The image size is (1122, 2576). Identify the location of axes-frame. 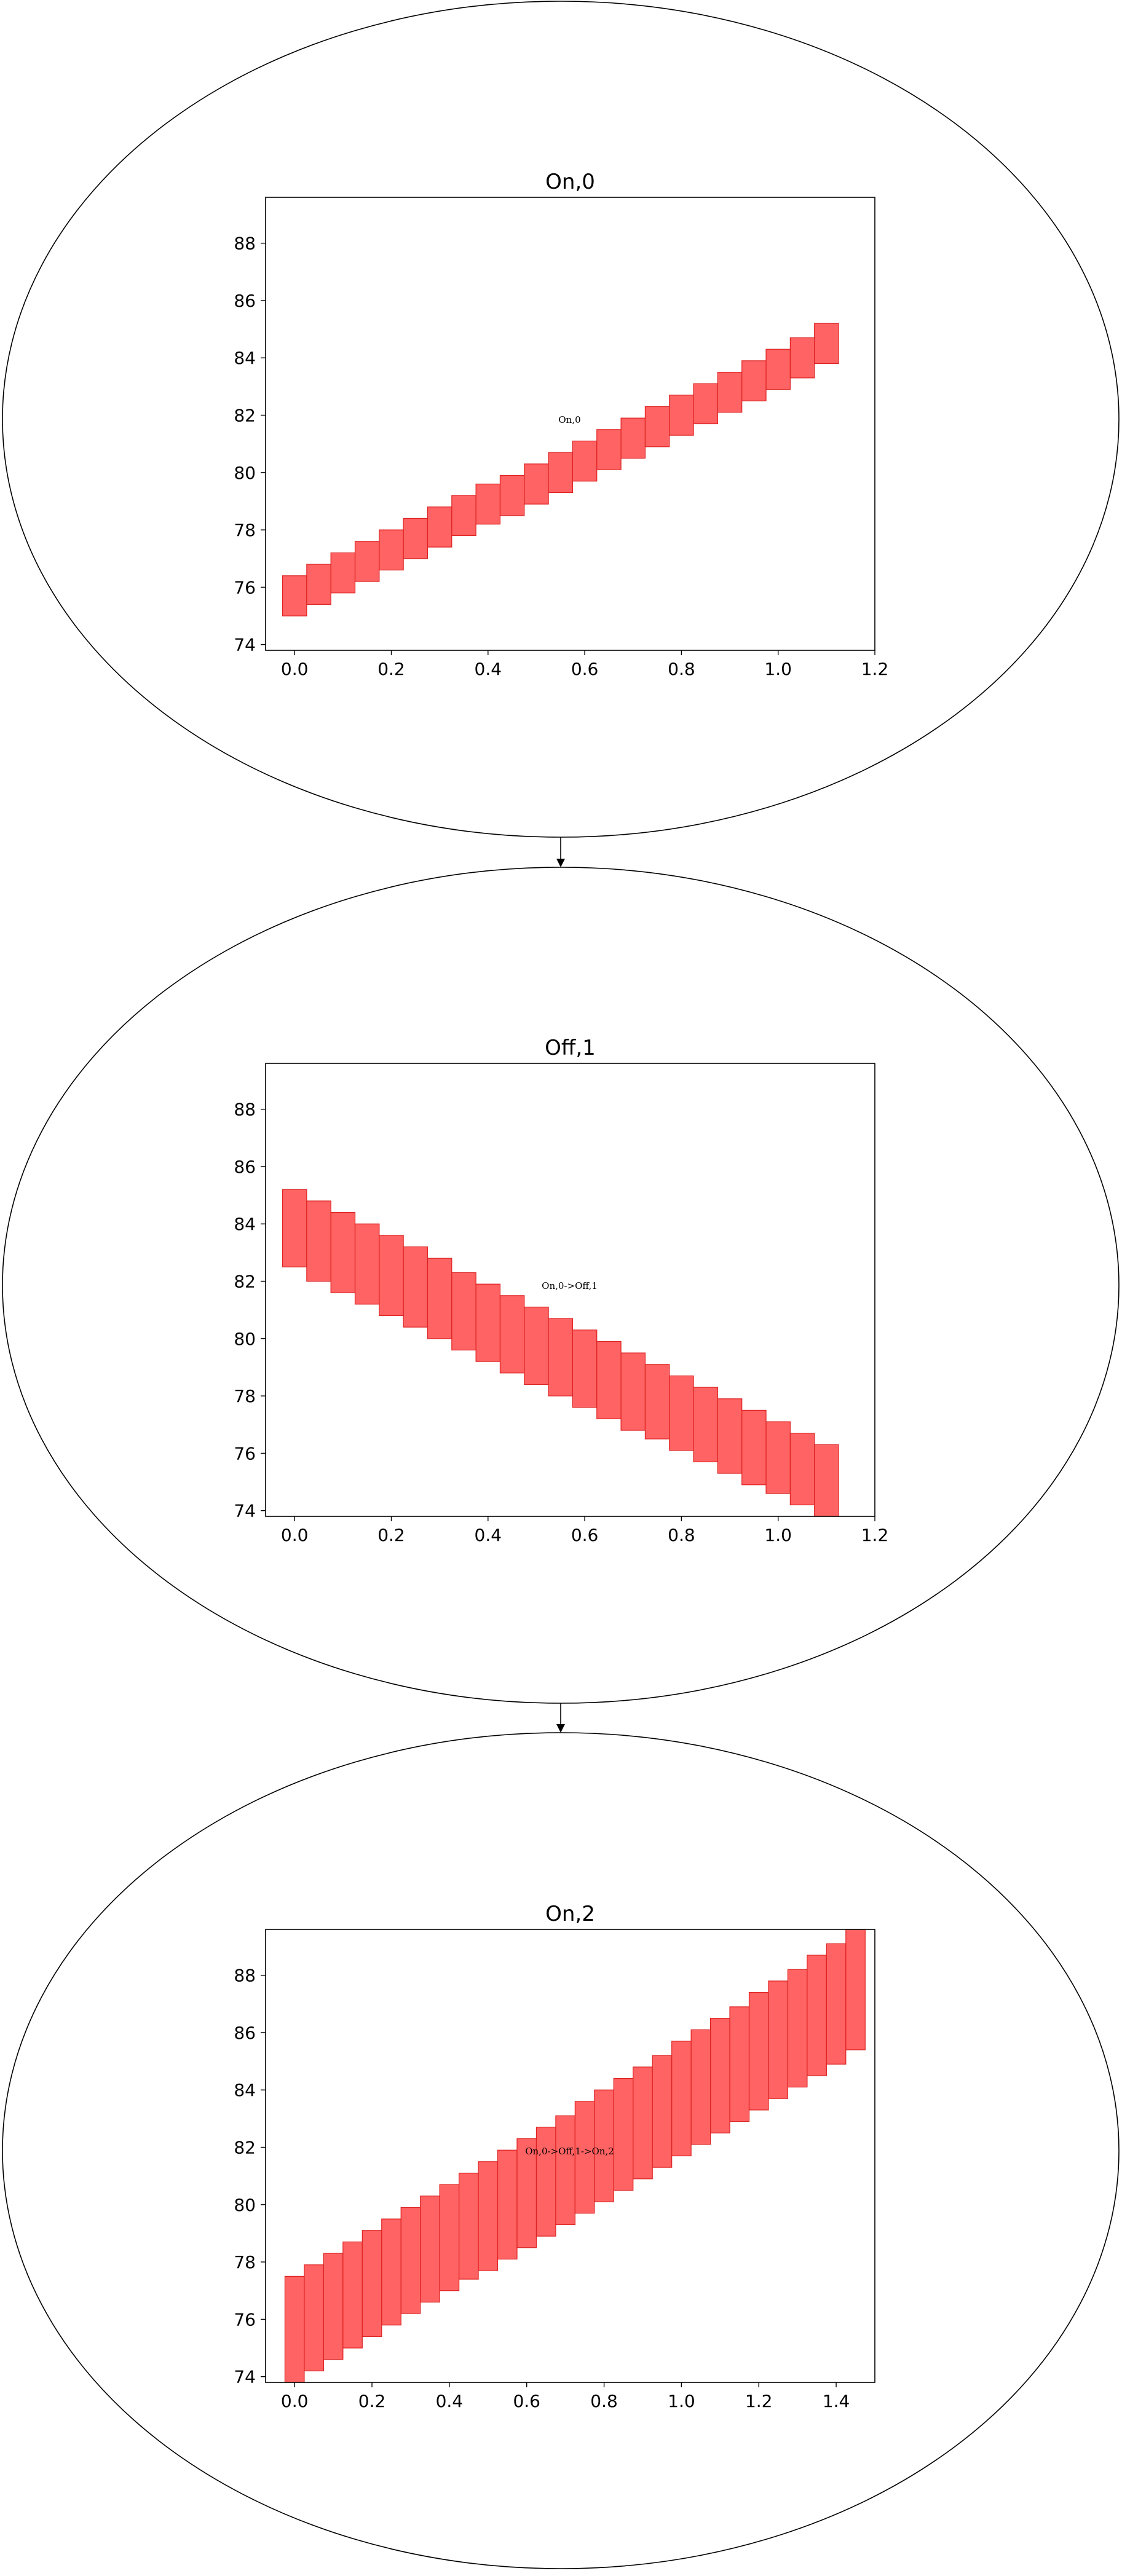
(570, 424).